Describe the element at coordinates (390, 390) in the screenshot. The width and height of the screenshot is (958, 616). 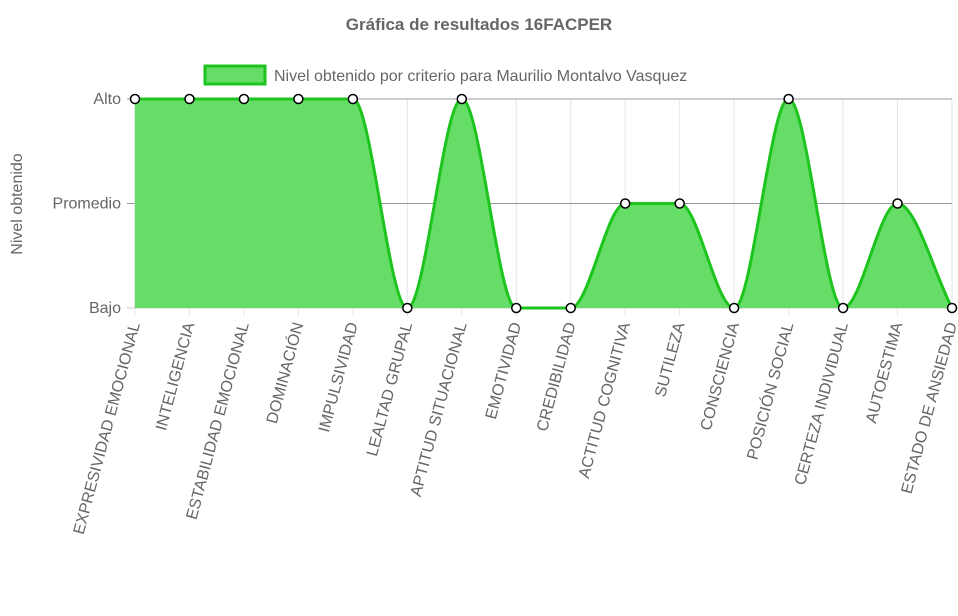
I see `x-tick-label: LEALTAD GRUPAL` at that location.